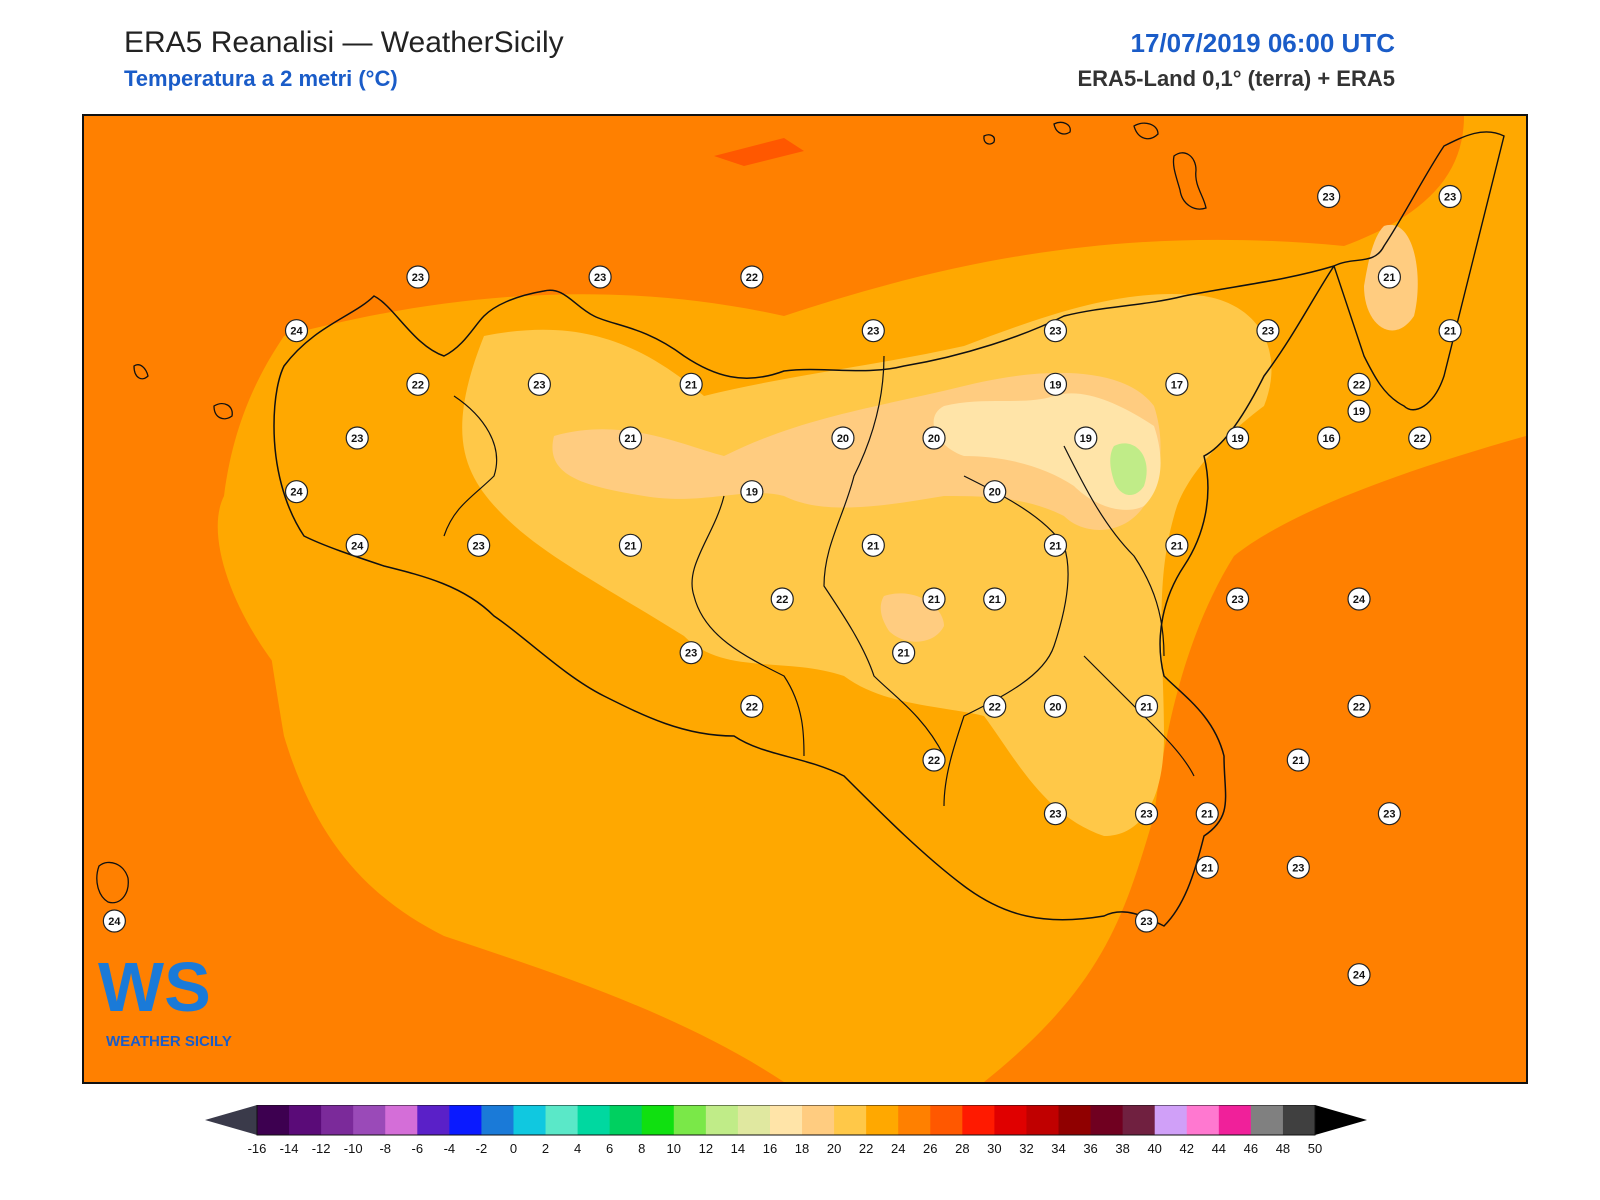 Image resolution: width=1600 pixels, height=1200 pixels. I want to click on colorbar-outline, so click(786, 1120).